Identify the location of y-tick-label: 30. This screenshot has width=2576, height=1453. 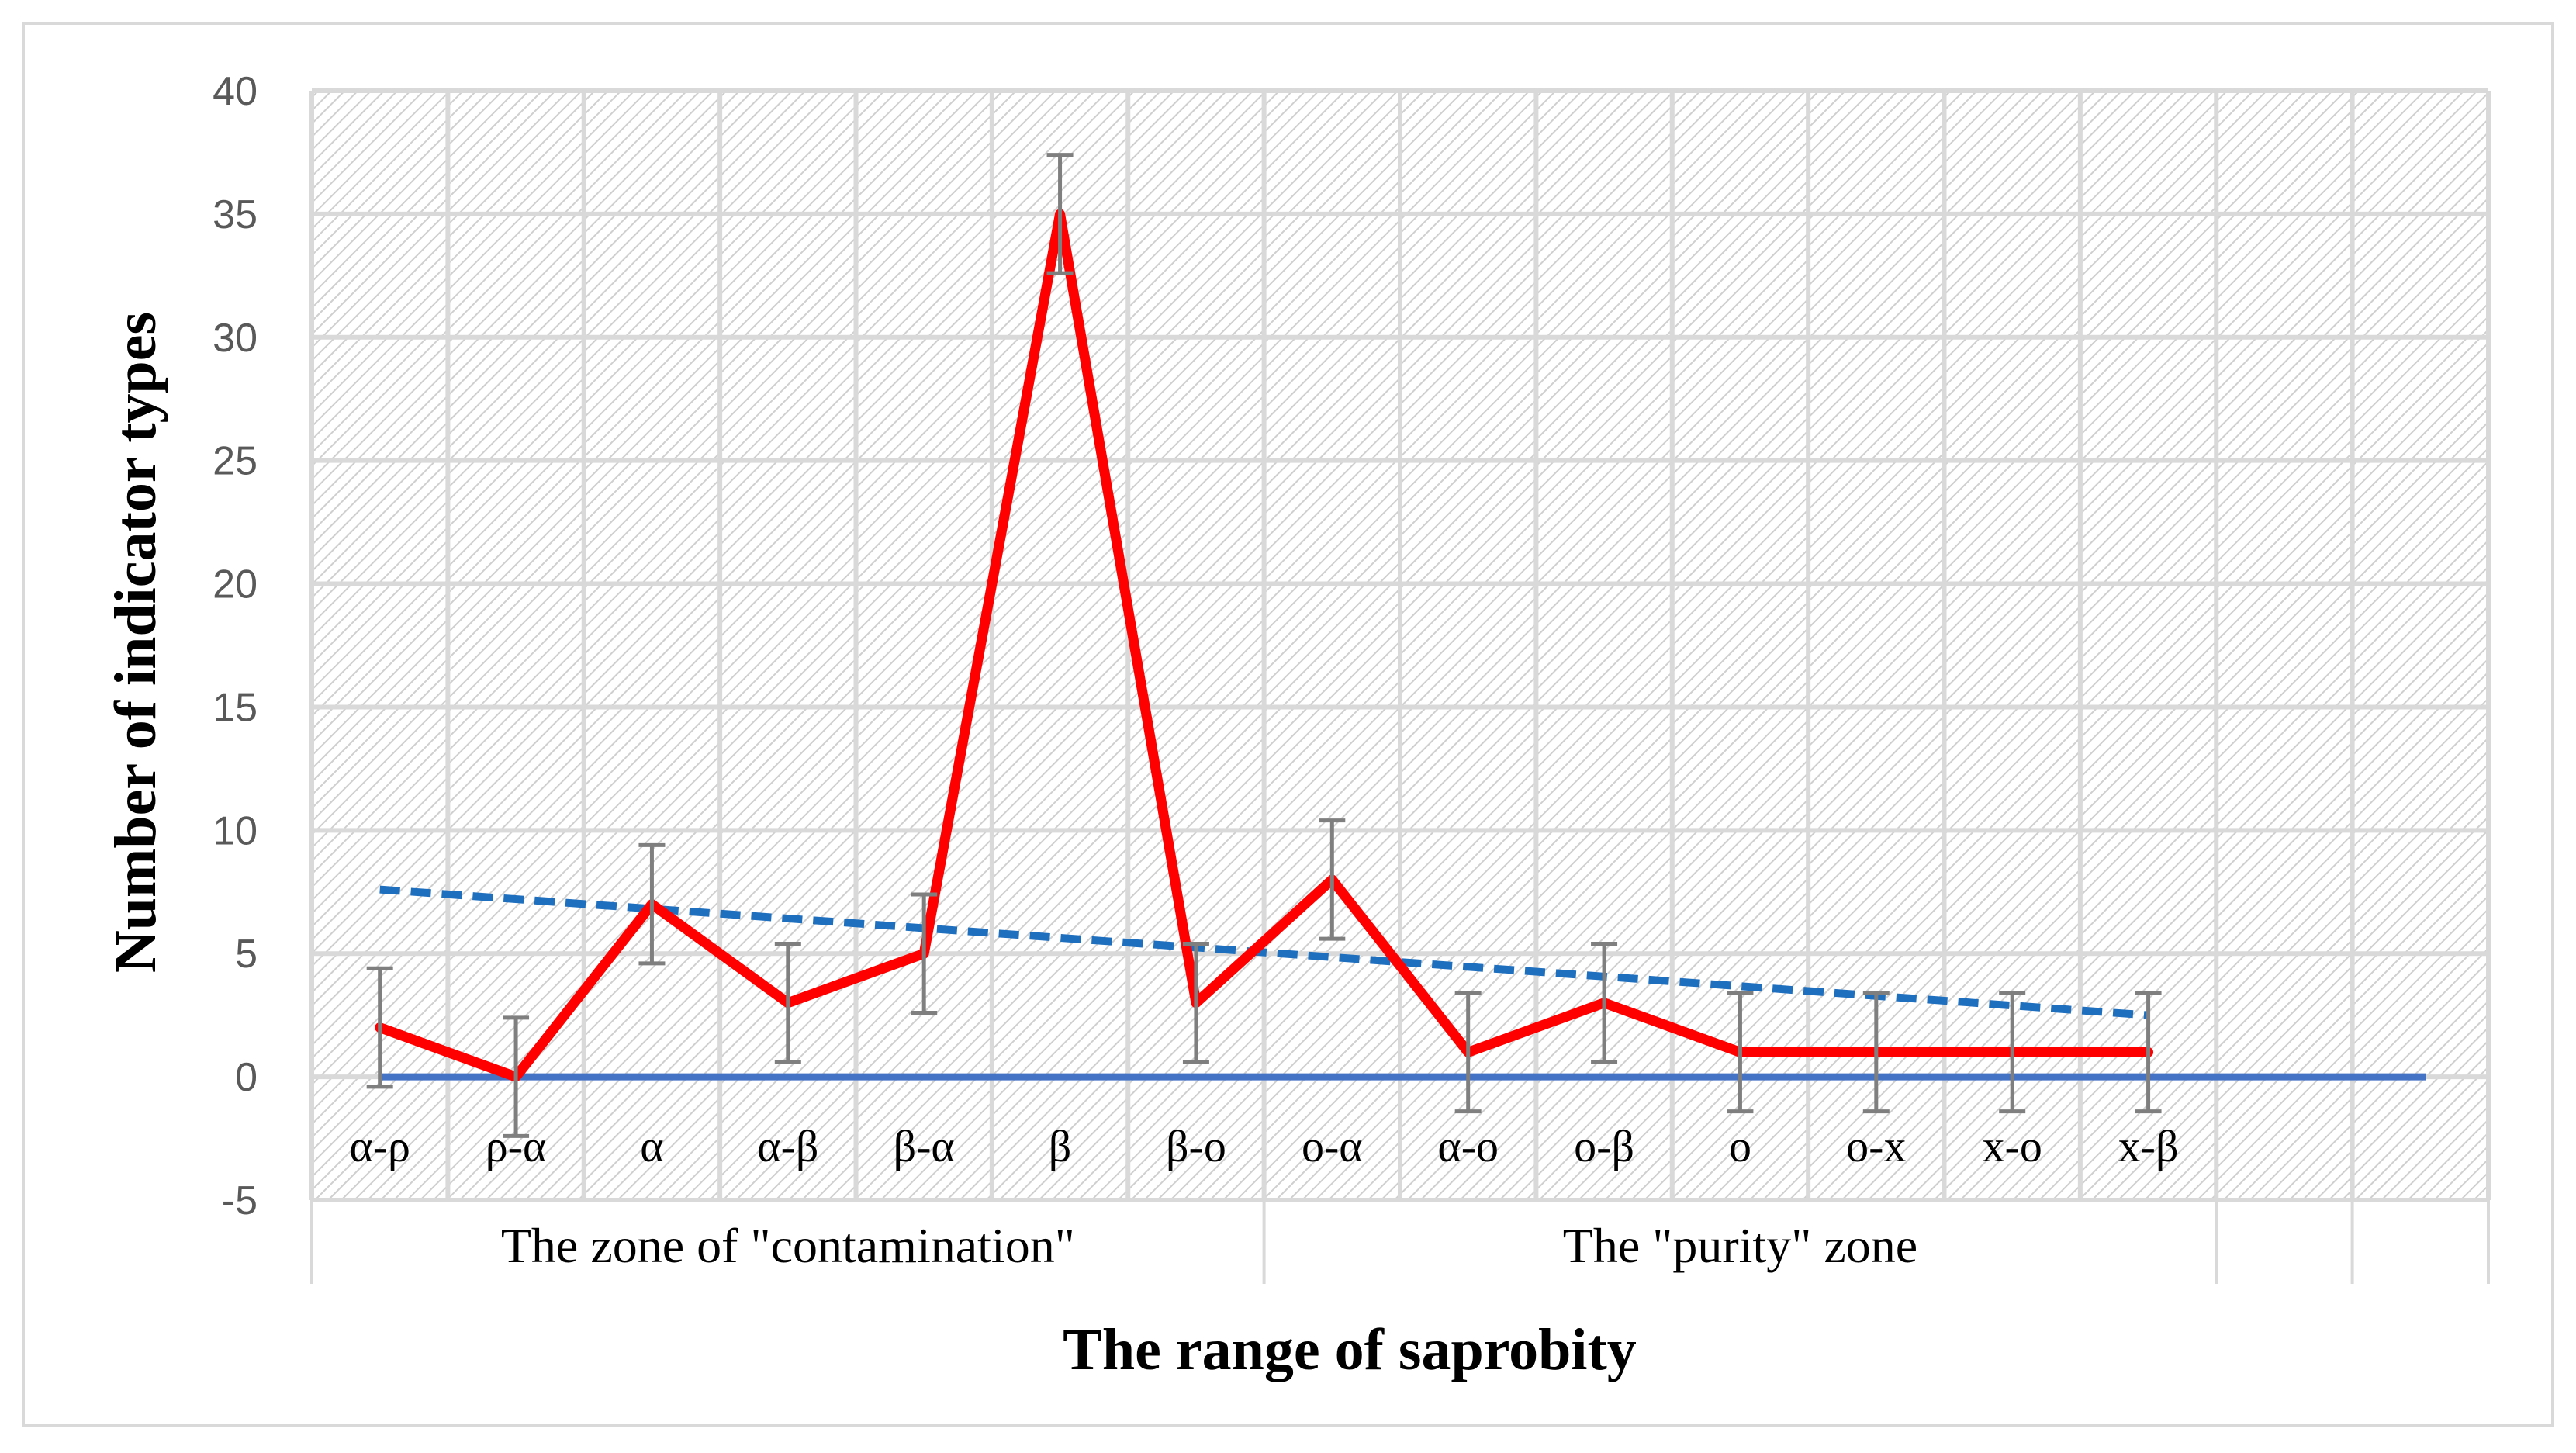
(235, 338).